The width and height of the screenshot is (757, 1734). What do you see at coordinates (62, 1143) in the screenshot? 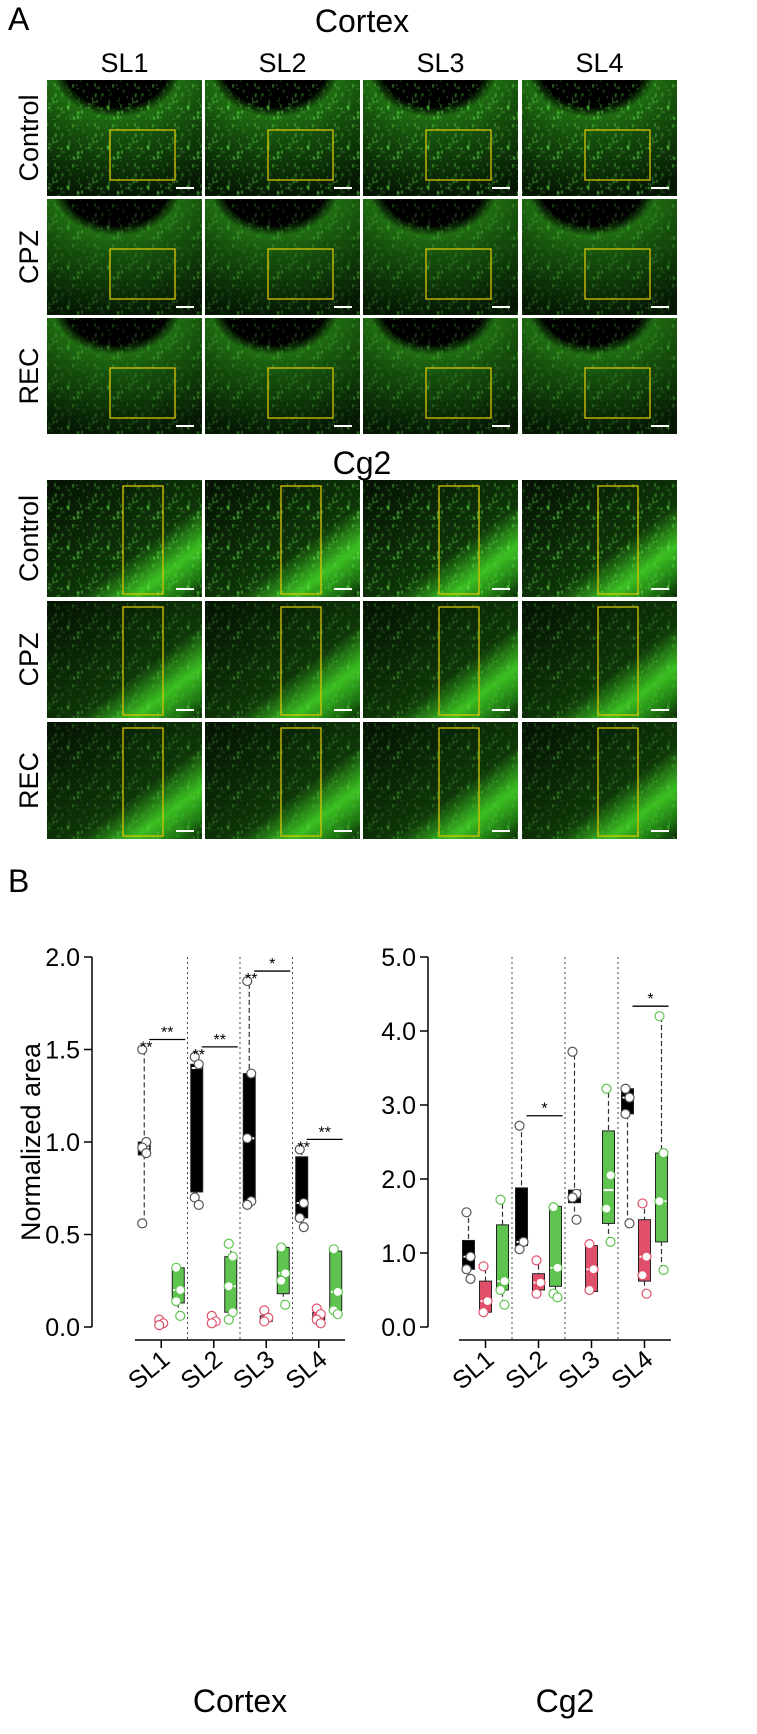
I see `y-tick-label: 1.0` at bounding box center [62, 1143].